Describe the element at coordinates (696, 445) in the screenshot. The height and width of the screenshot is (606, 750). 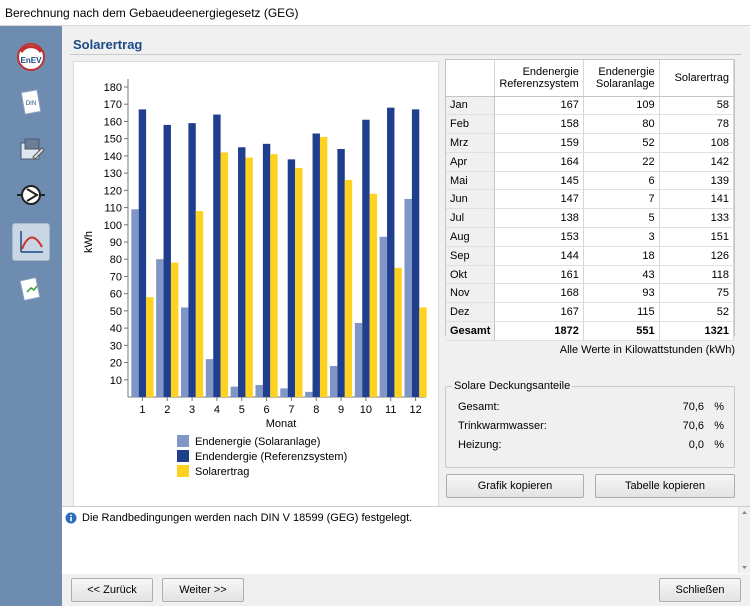
I see `coverage-value: 0,0` at that location.